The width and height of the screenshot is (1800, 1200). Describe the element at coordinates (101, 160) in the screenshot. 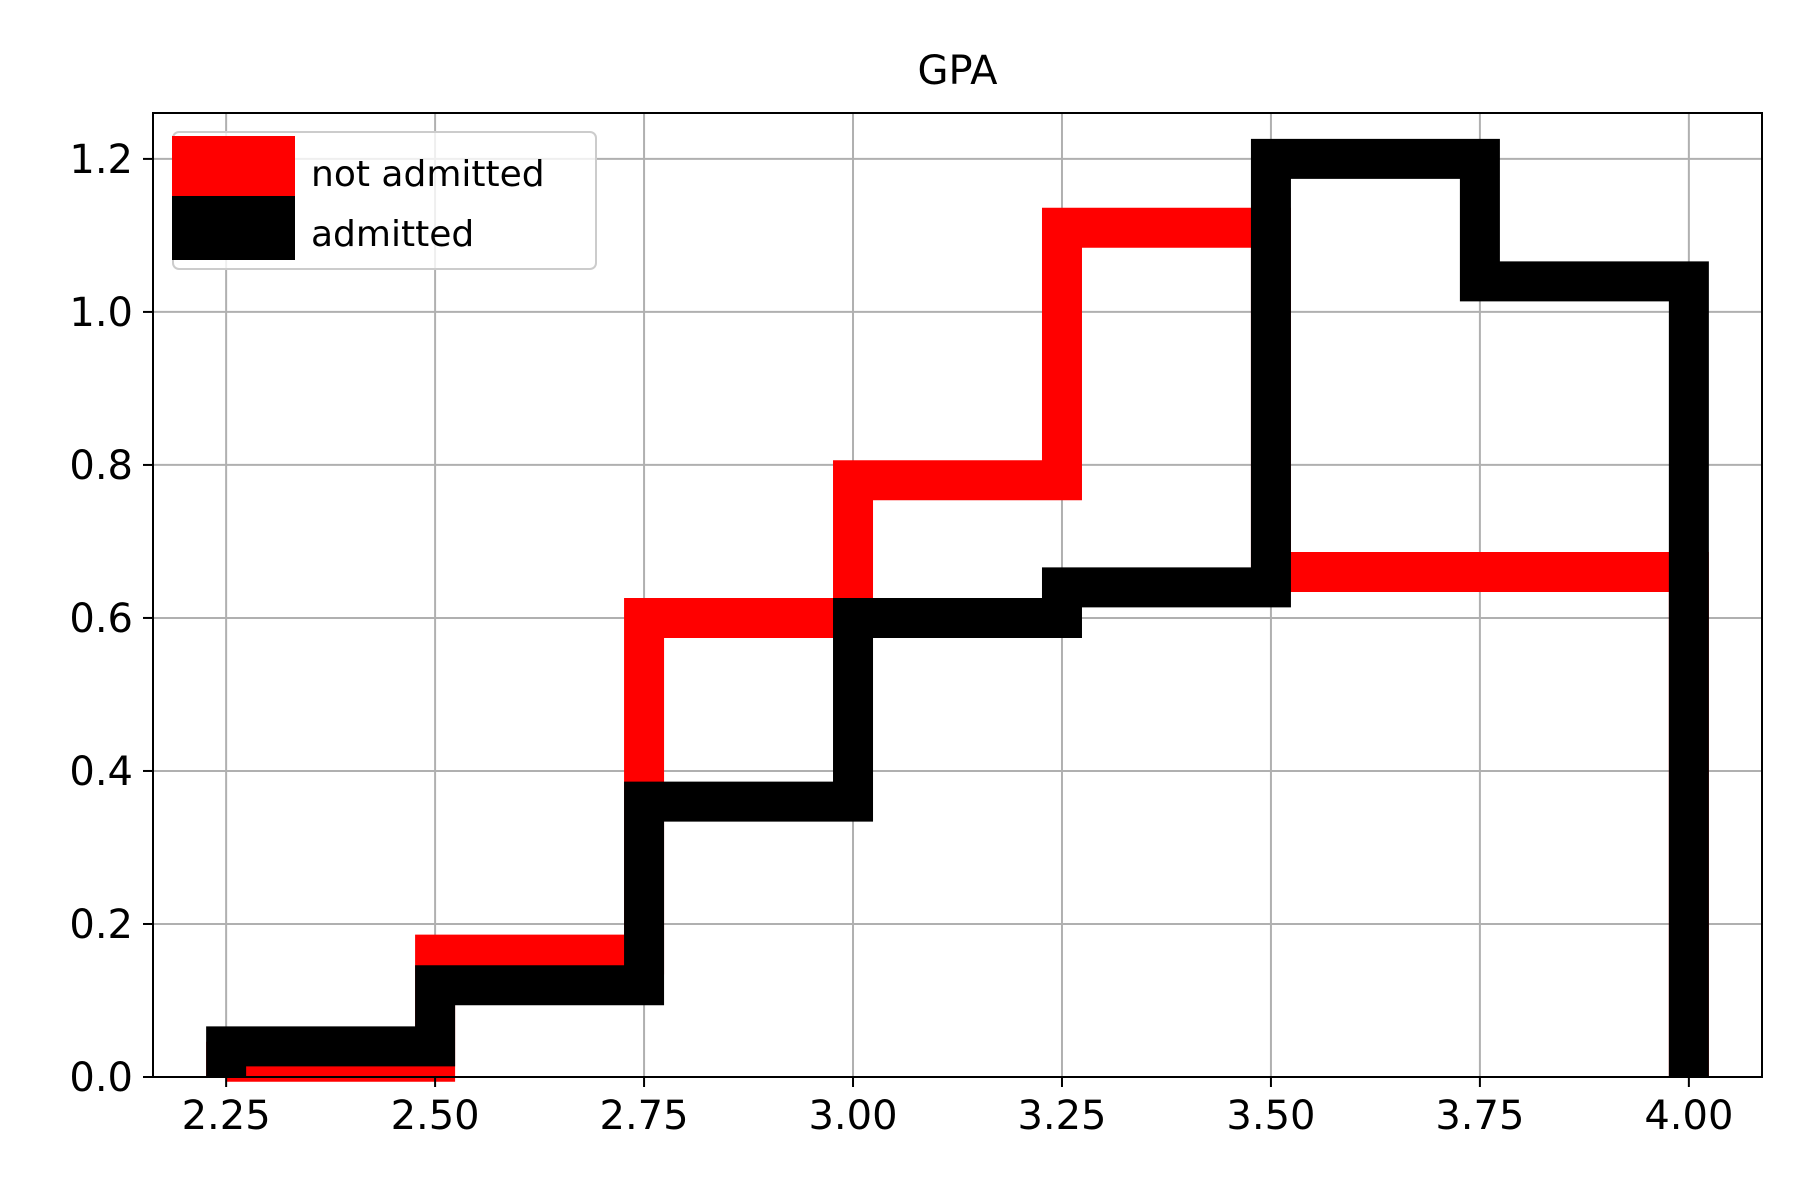

I see `y-tick-label: 1.2` at that location.